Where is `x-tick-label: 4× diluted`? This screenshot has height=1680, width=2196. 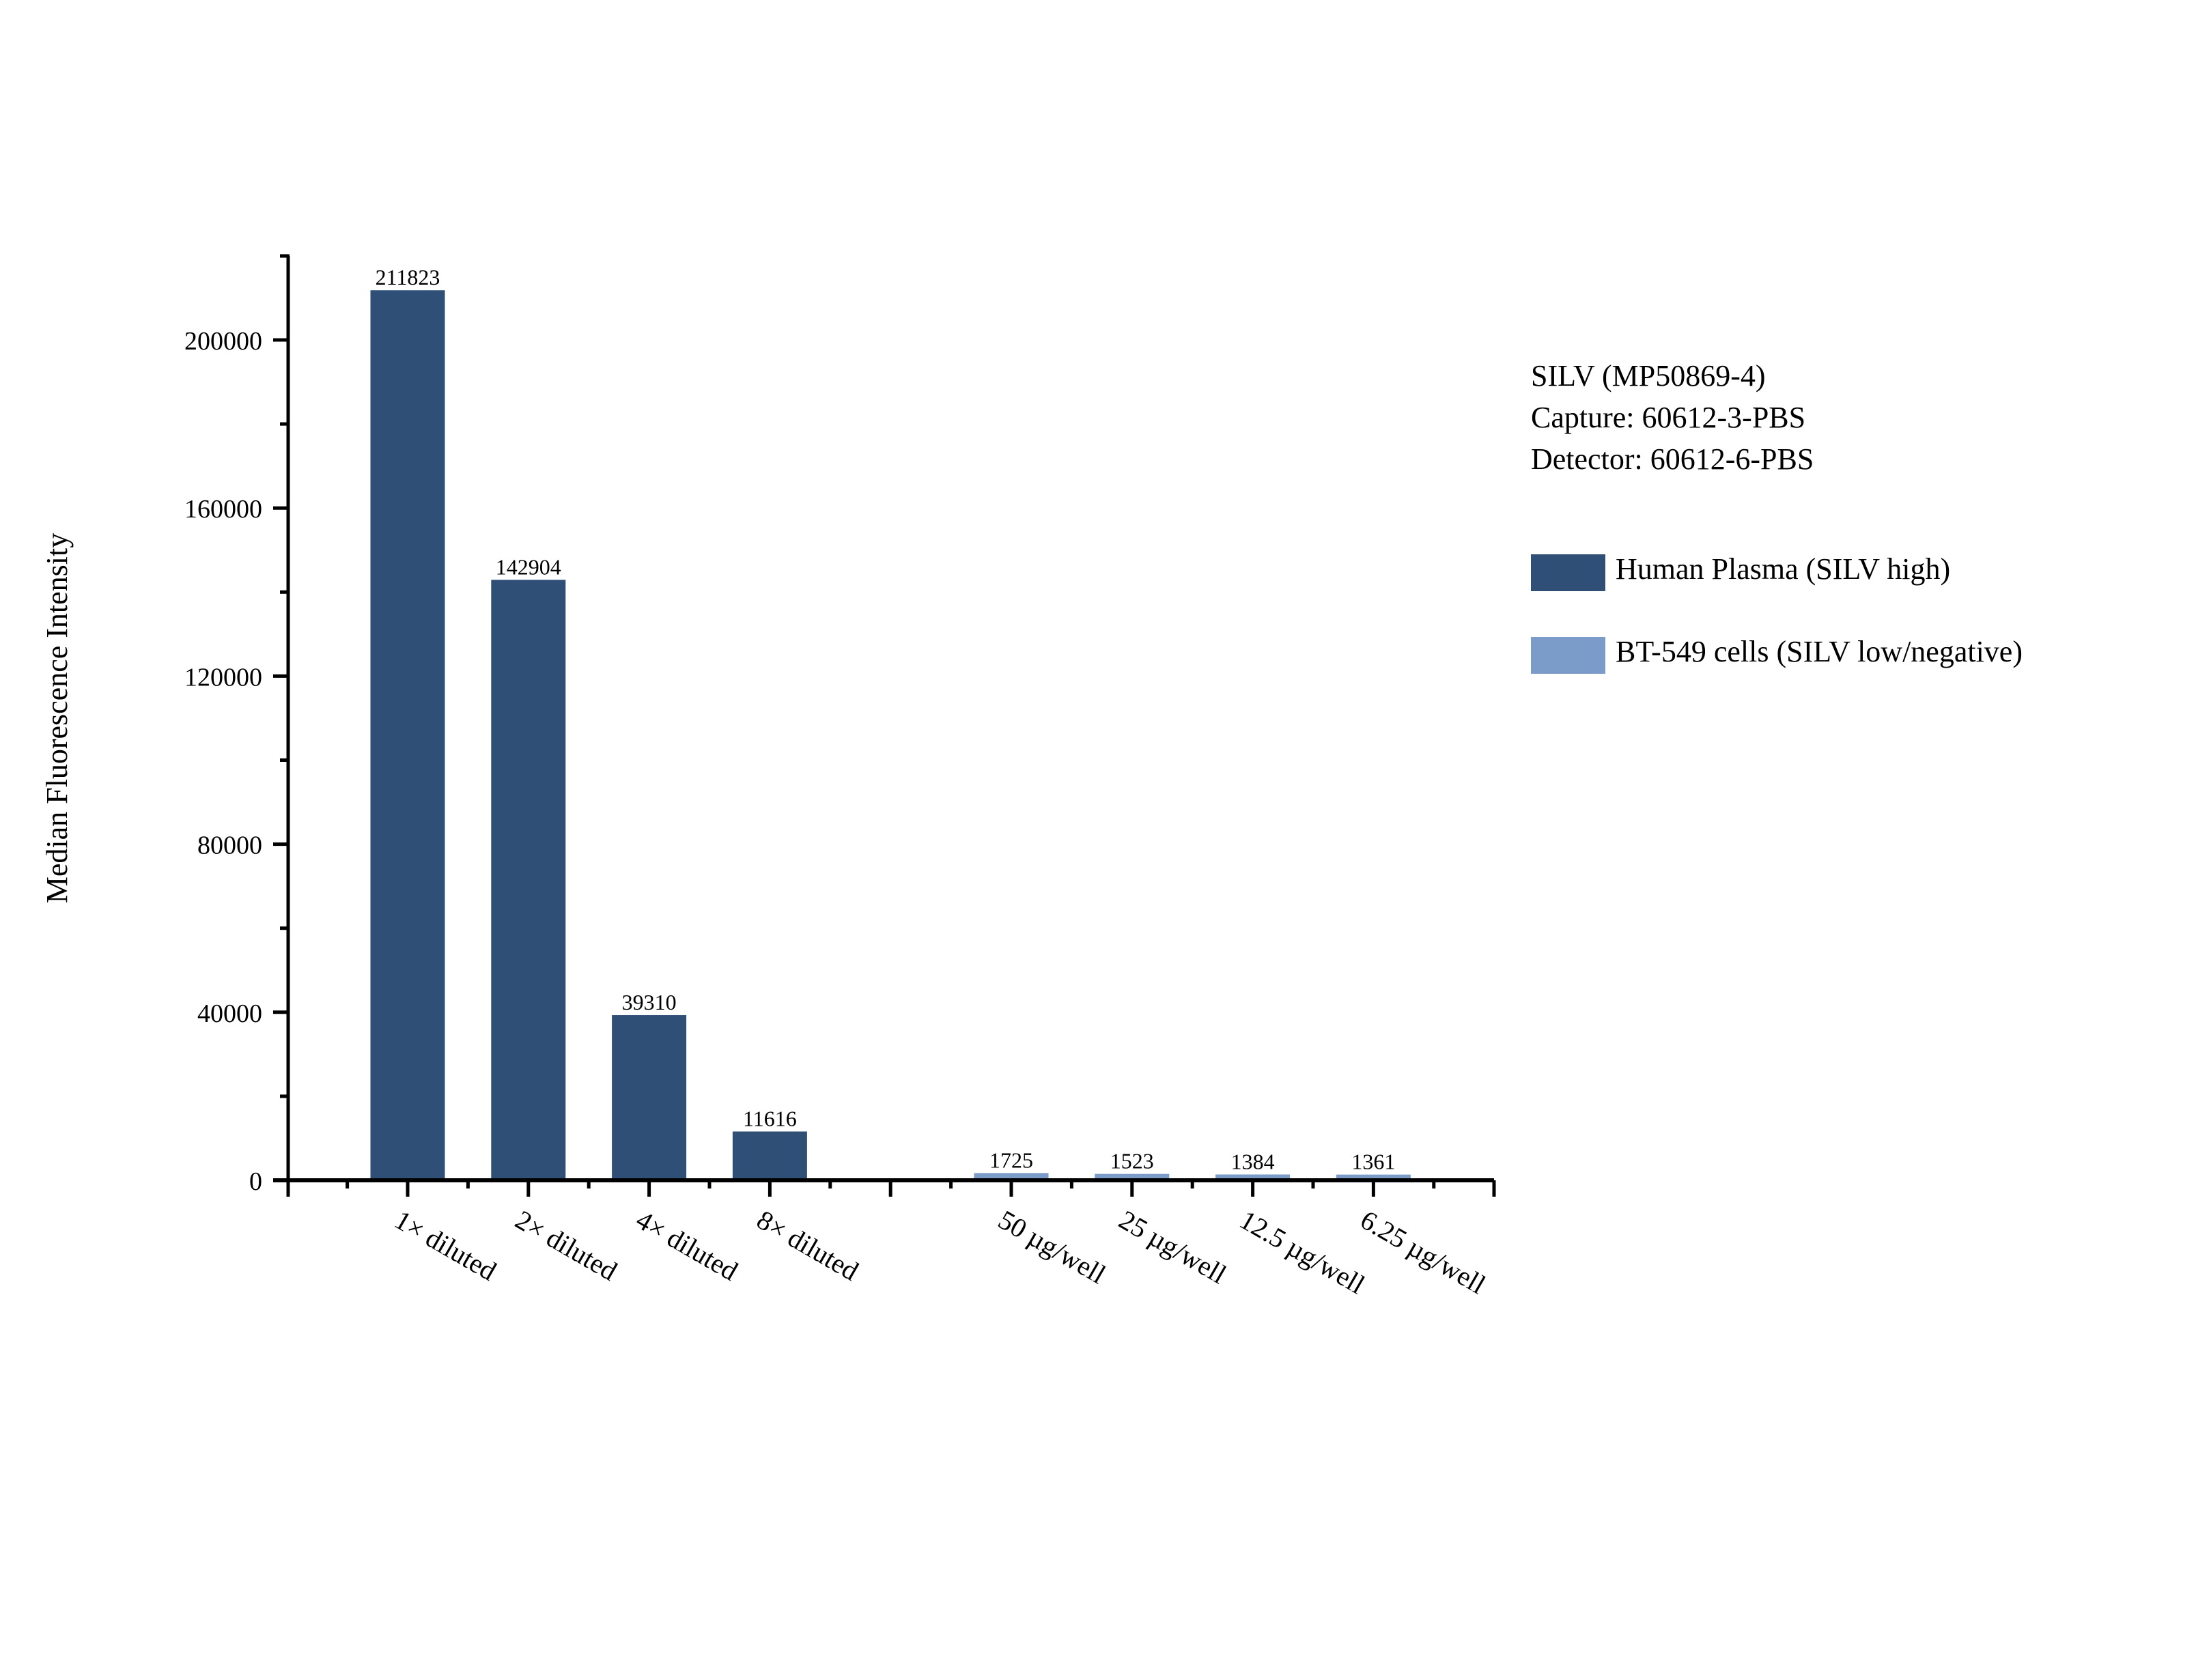 x-tick-label: 4× diluted is located at coordinates (687, 1245).